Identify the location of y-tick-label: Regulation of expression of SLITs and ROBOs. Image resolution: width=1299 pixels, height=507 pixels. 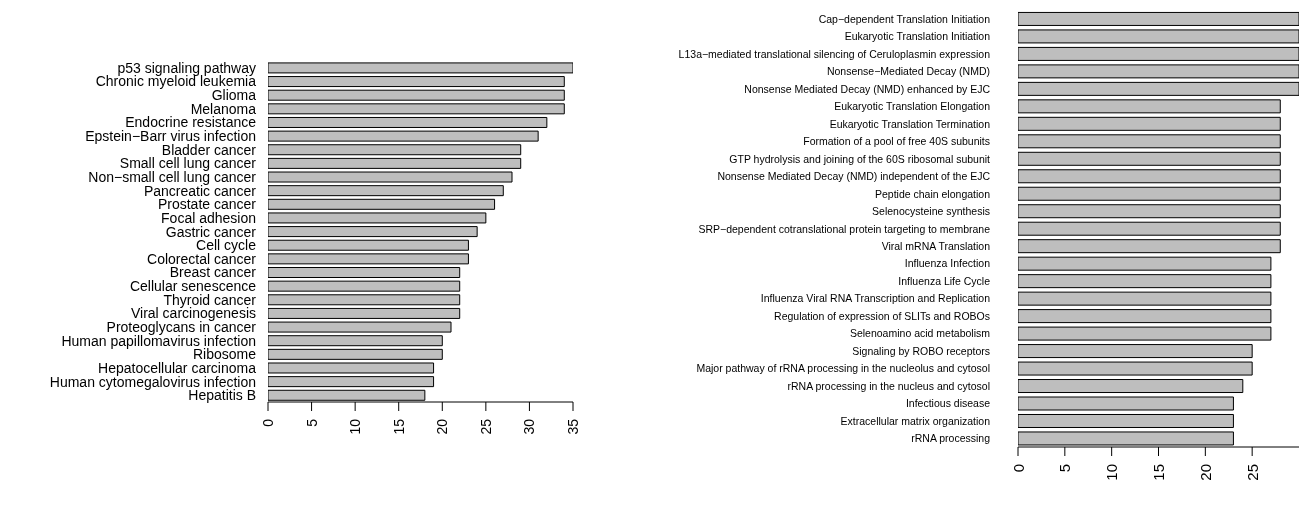
(882, 315).